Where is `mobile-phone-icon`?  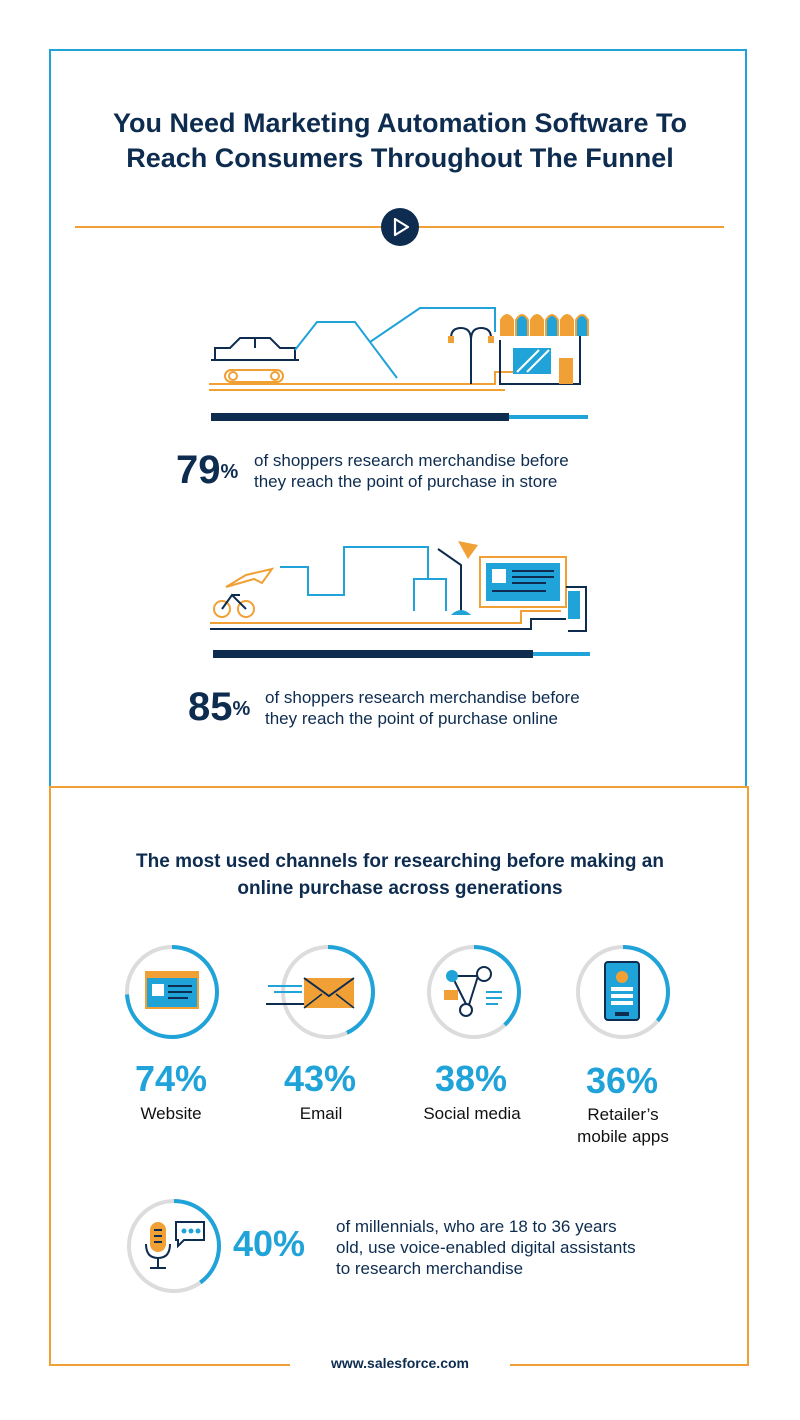
mobile-phone-icon is located at coordinates (622, 991).